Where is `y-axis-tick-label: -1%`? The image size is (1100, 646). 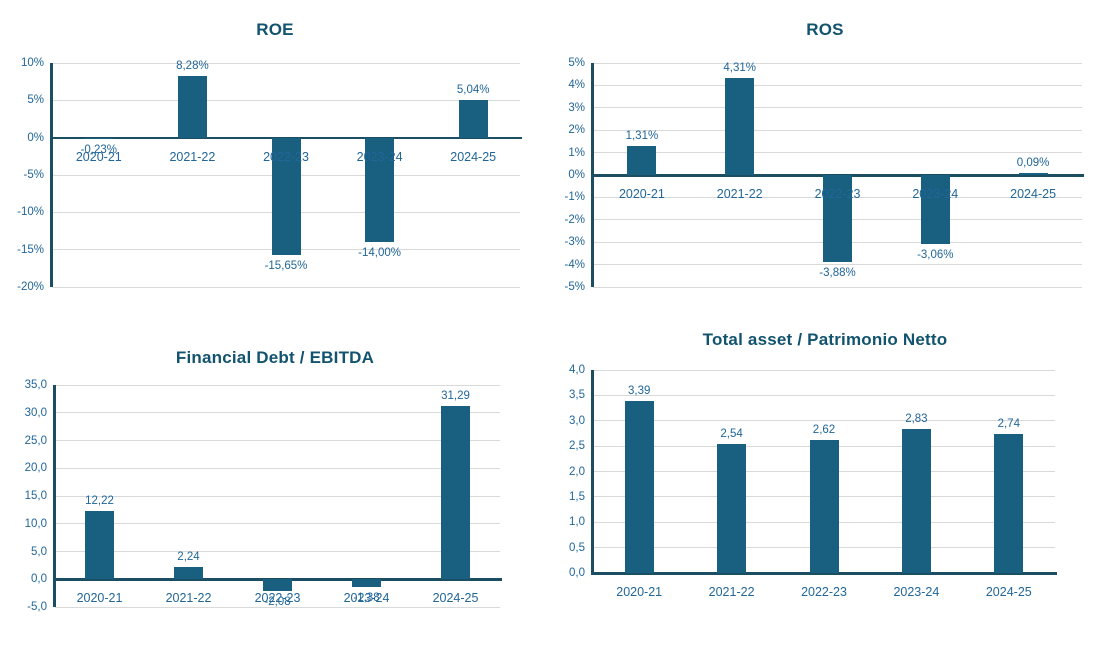 y-axis-tick-label: -1% is located at coordinates (574, 197).